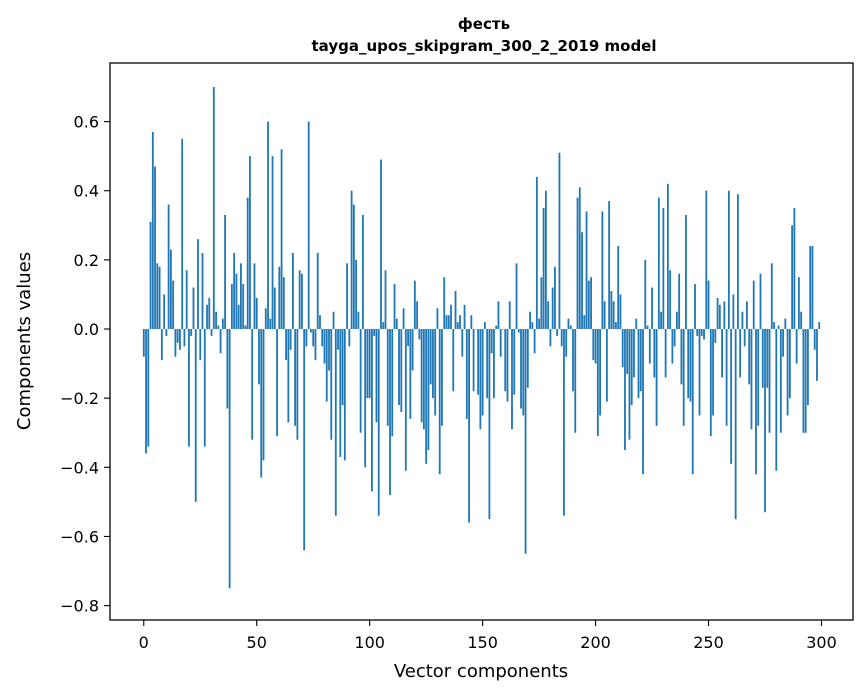 The height and width of the screenshot is (700, 867). Describe the element at coordinates (79, 467) in the screenshot. I see `y-tick-label-2: −0.4` at that location.